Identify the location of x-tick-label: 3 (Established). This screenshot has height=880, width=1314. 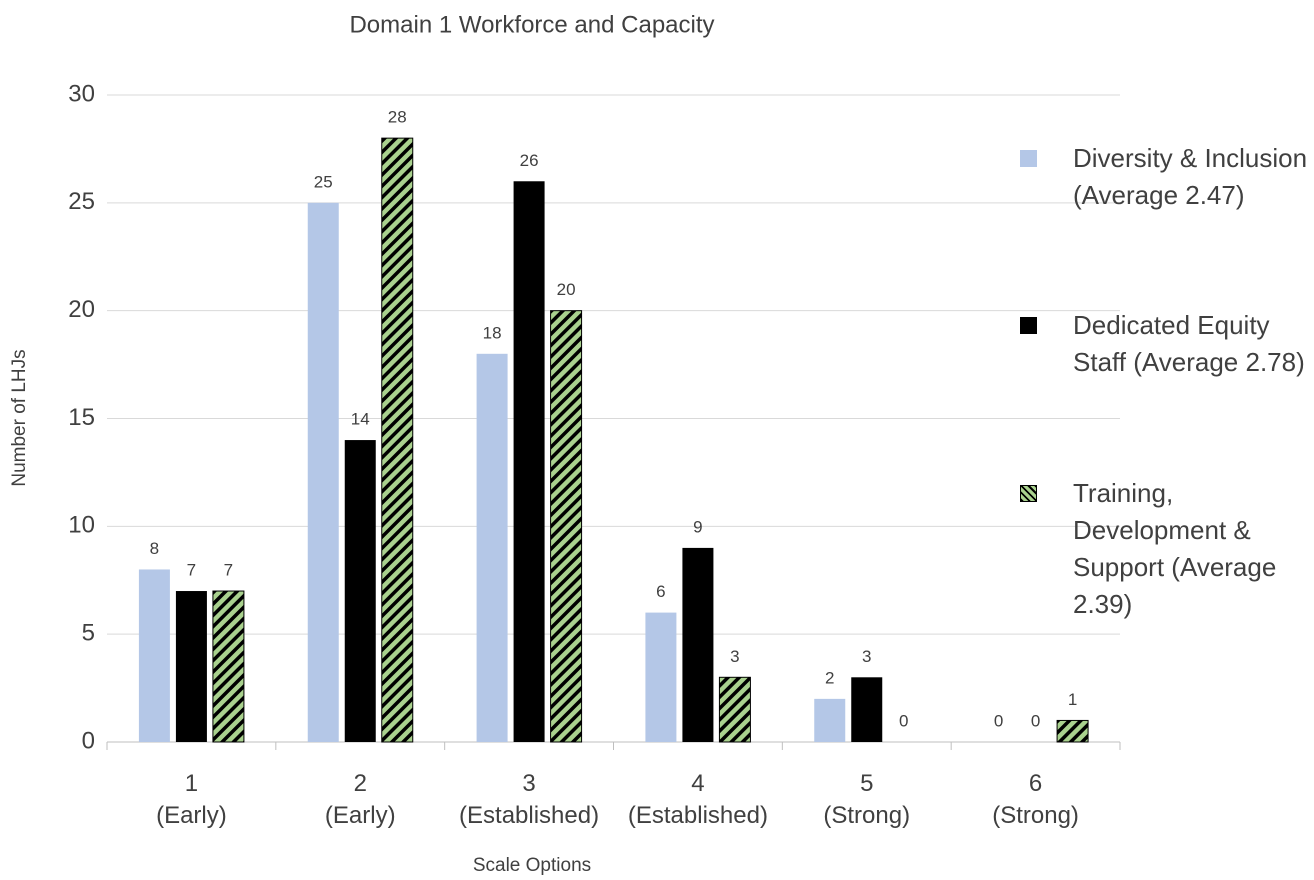
(529, 799).